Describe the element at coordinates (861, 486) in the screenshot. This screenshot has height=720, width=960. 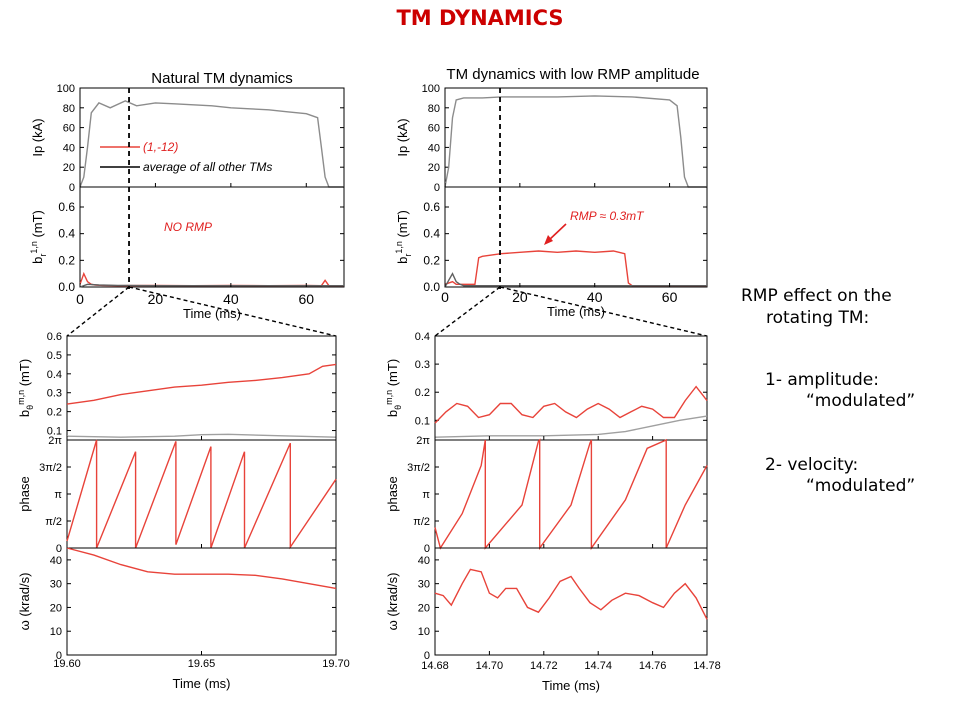
I see `notes-item2-value: “modulated”` at that location.